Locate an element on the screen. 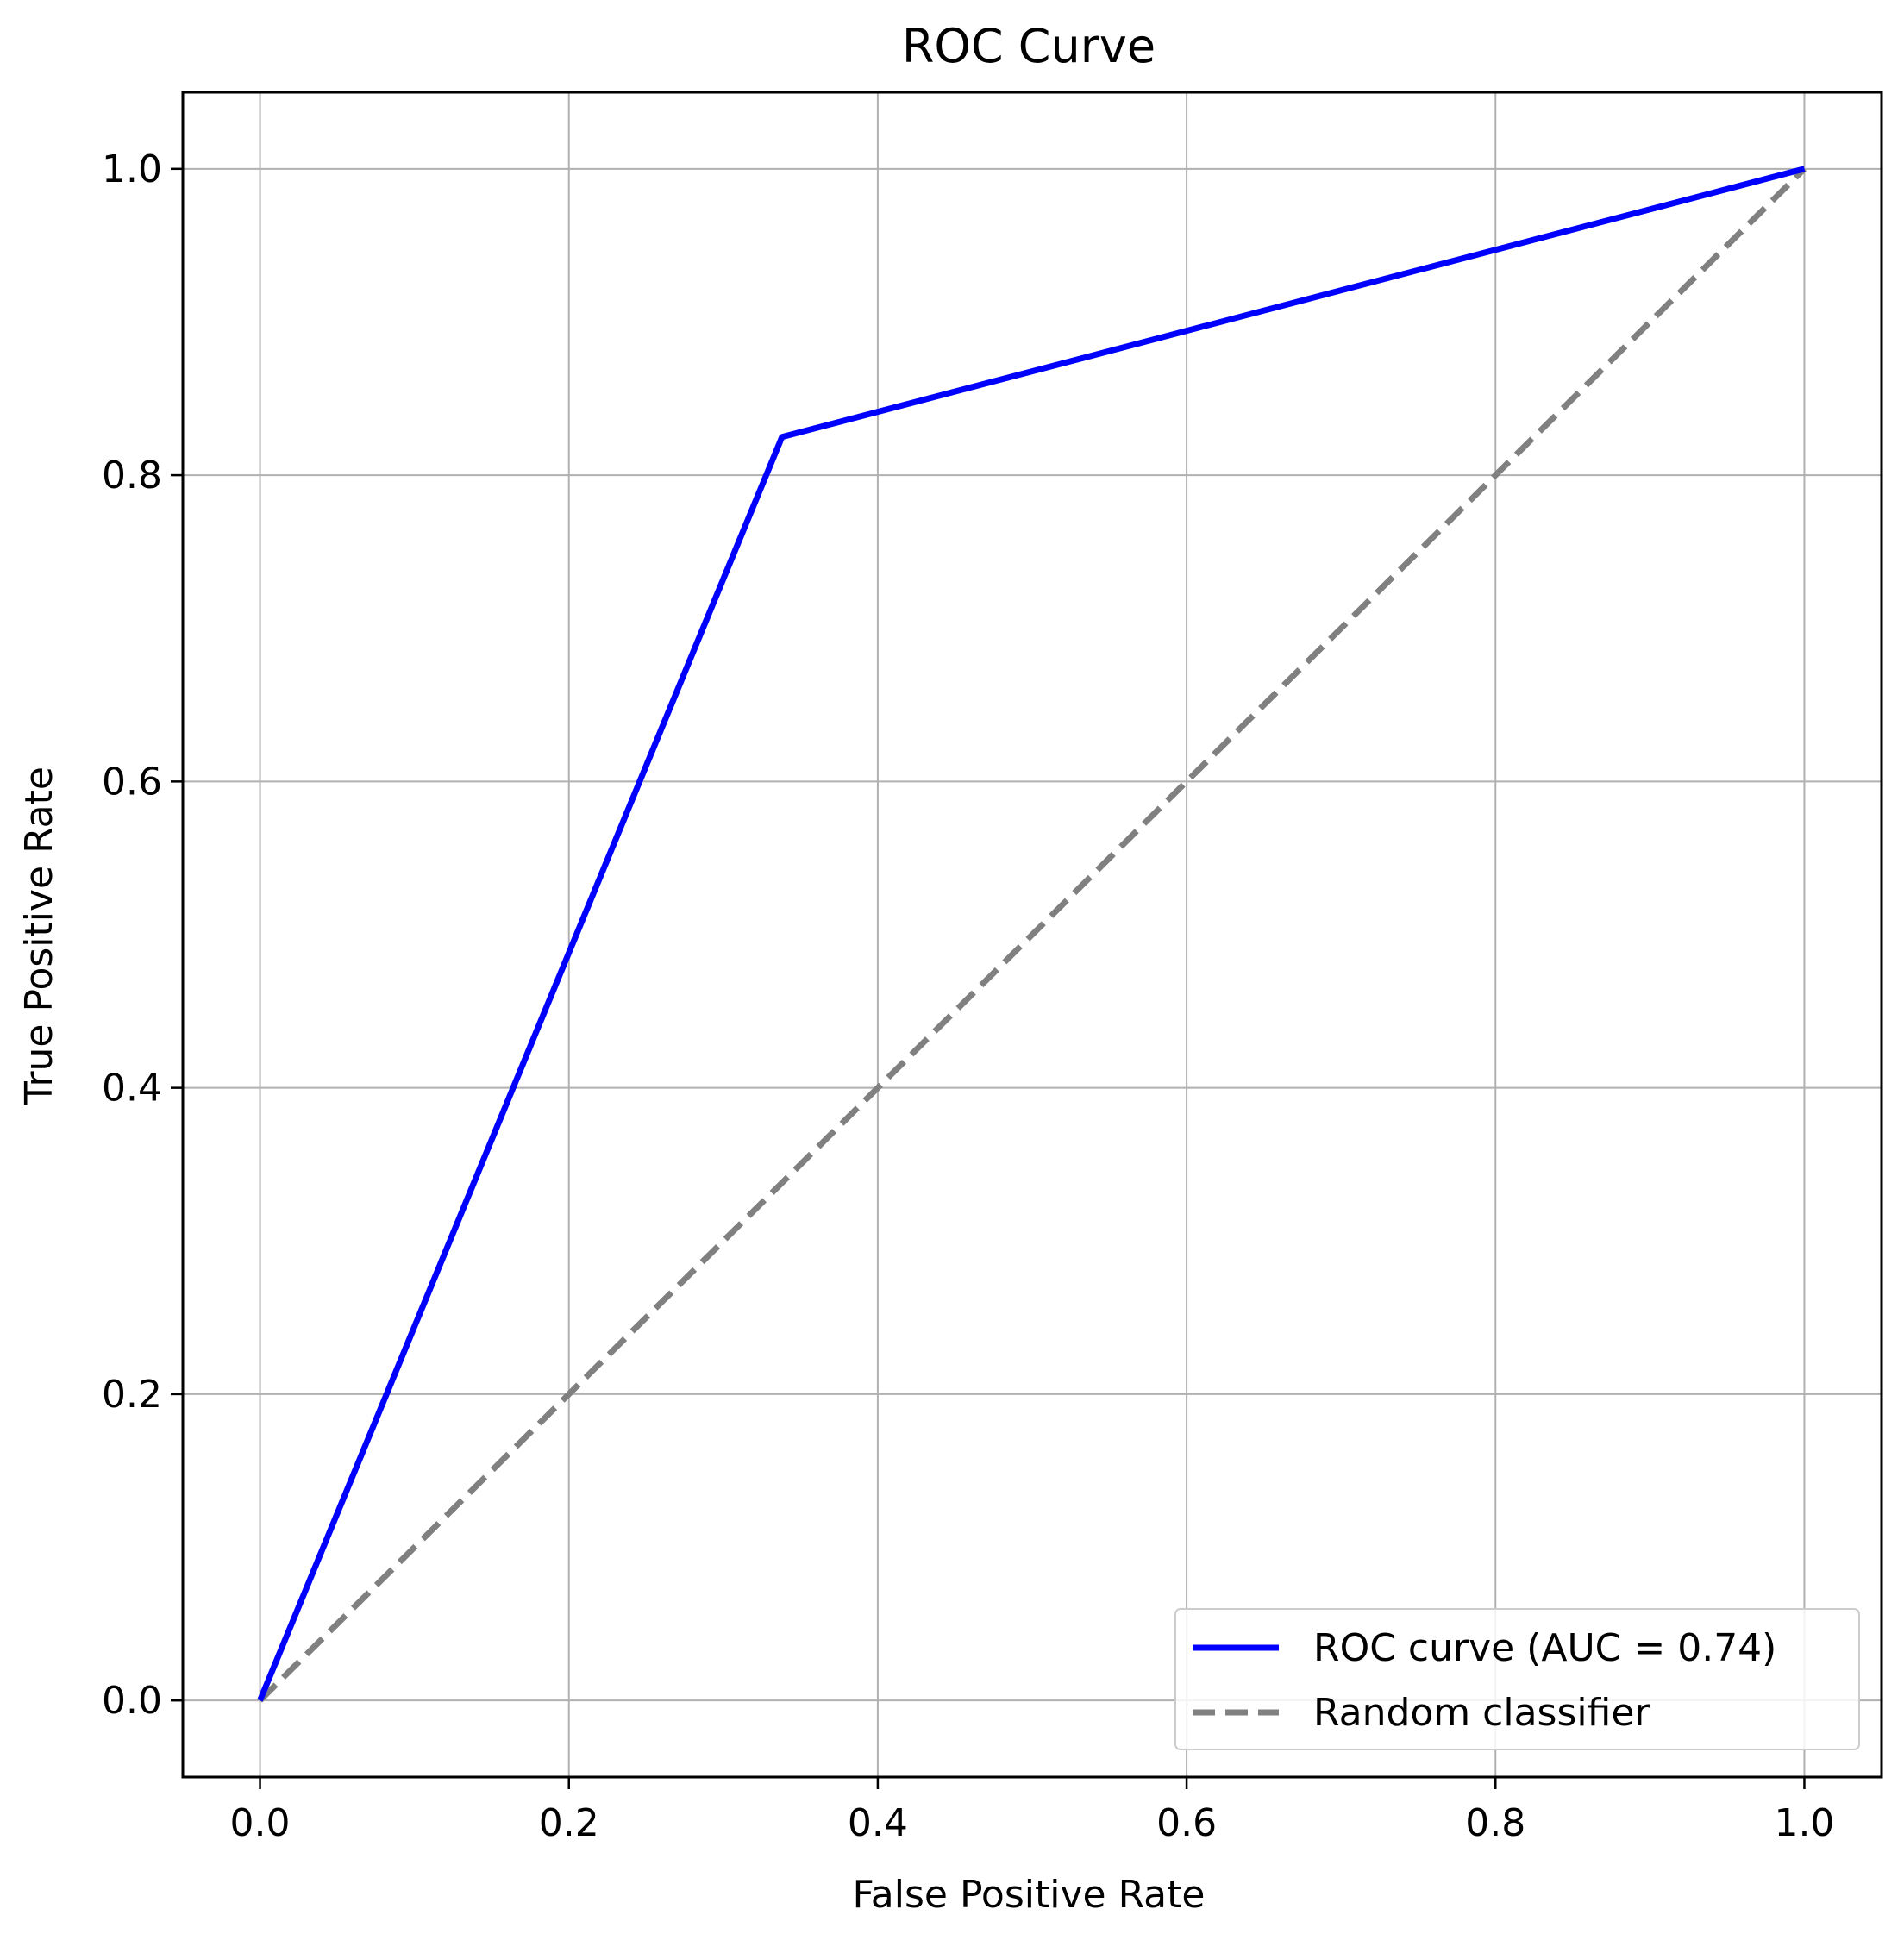 This screenshot has width=1904, height=1934. y-axis-ticks: 0.0 0.2 0.4 0.6 0.8 1.0 is located at coordinates (143, 935).